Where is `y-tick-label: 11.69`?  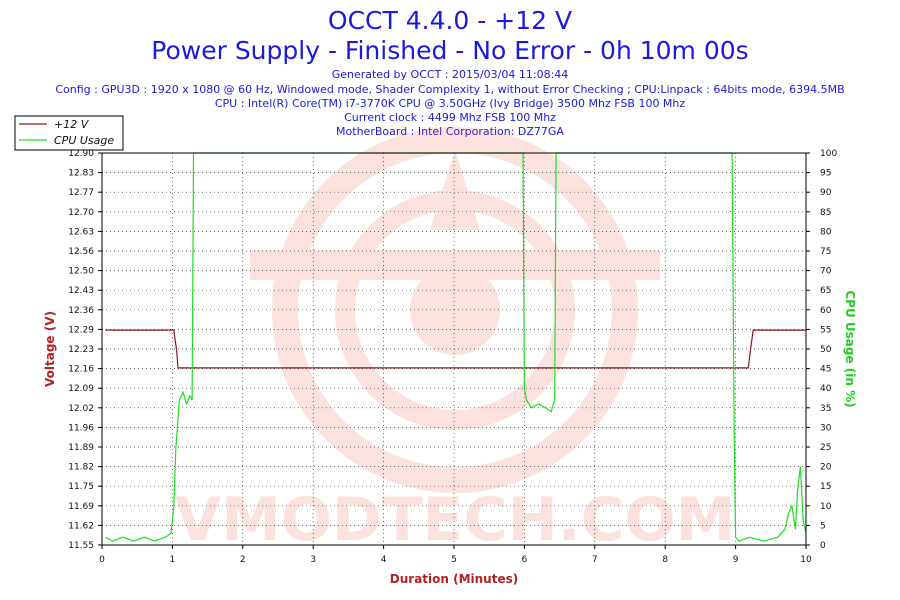 y-tick-label: 11.69 is located at coordinates (81, 507).